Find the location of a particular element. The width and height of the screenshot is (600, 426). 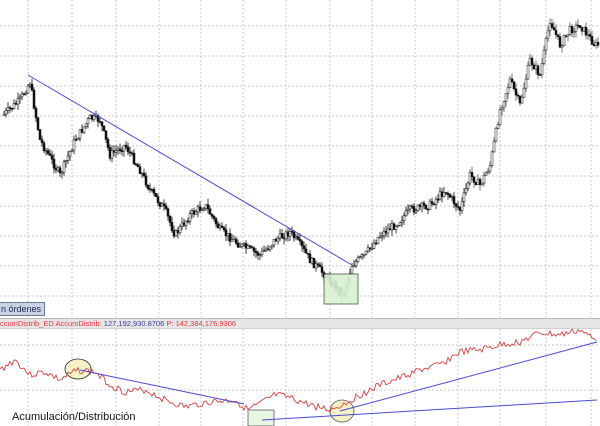

indicator-p-label: P: is located at coordinates (170, 323).